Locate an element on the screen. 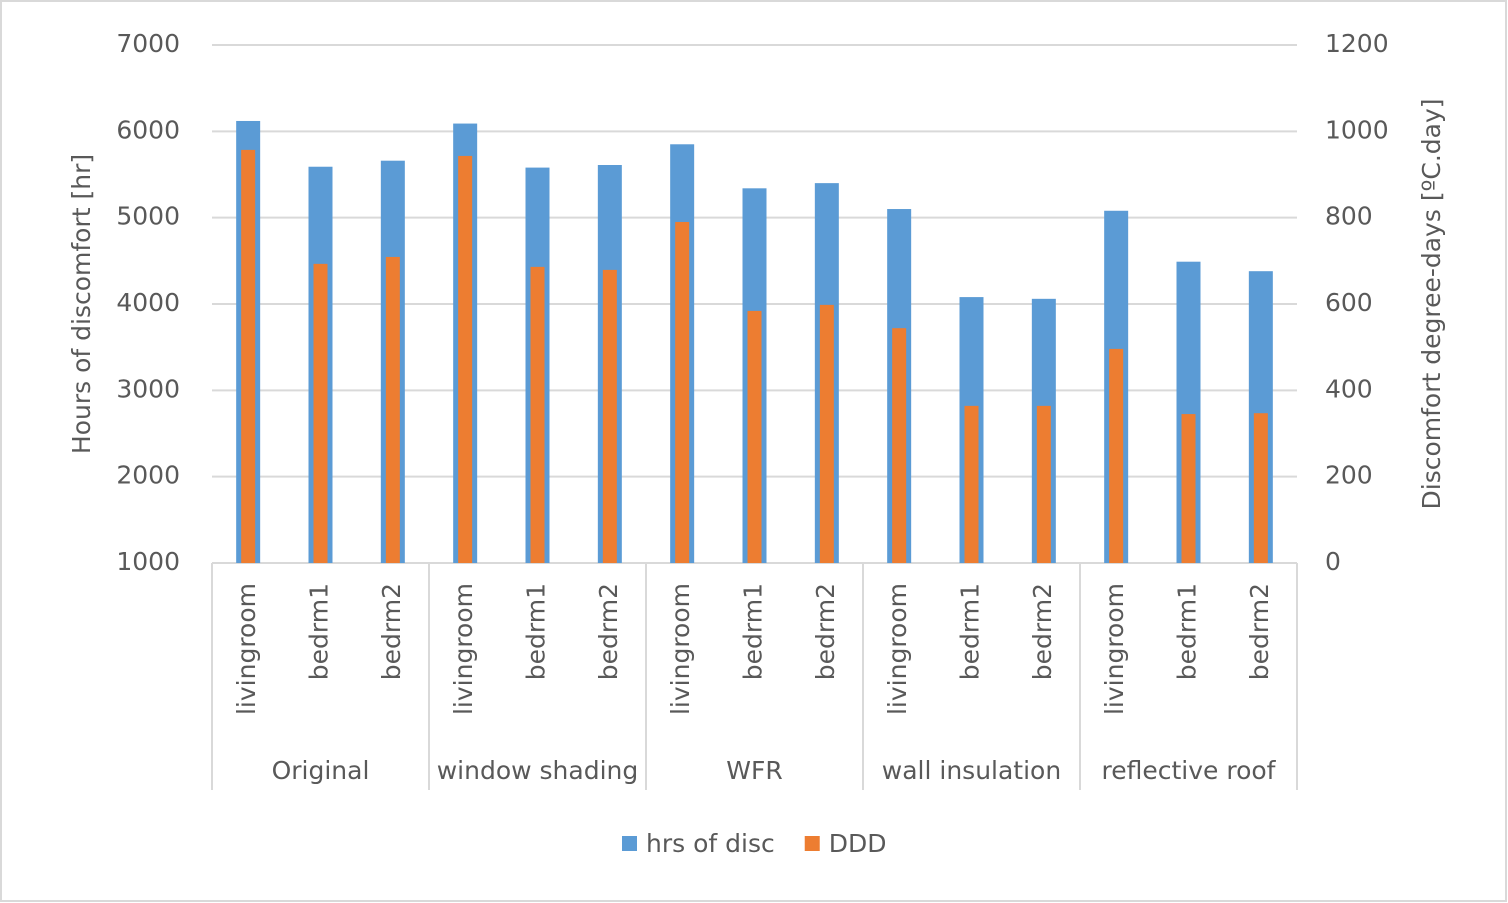 This screenshot has height=903, width=1508. legend-label: hrs of disc is located at coordinates (710, 843).